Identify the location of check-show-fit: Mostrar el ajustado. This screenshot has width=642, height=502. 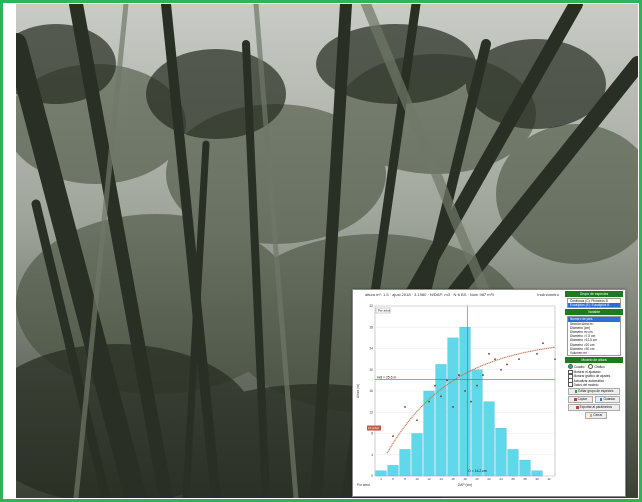
(594, 372).